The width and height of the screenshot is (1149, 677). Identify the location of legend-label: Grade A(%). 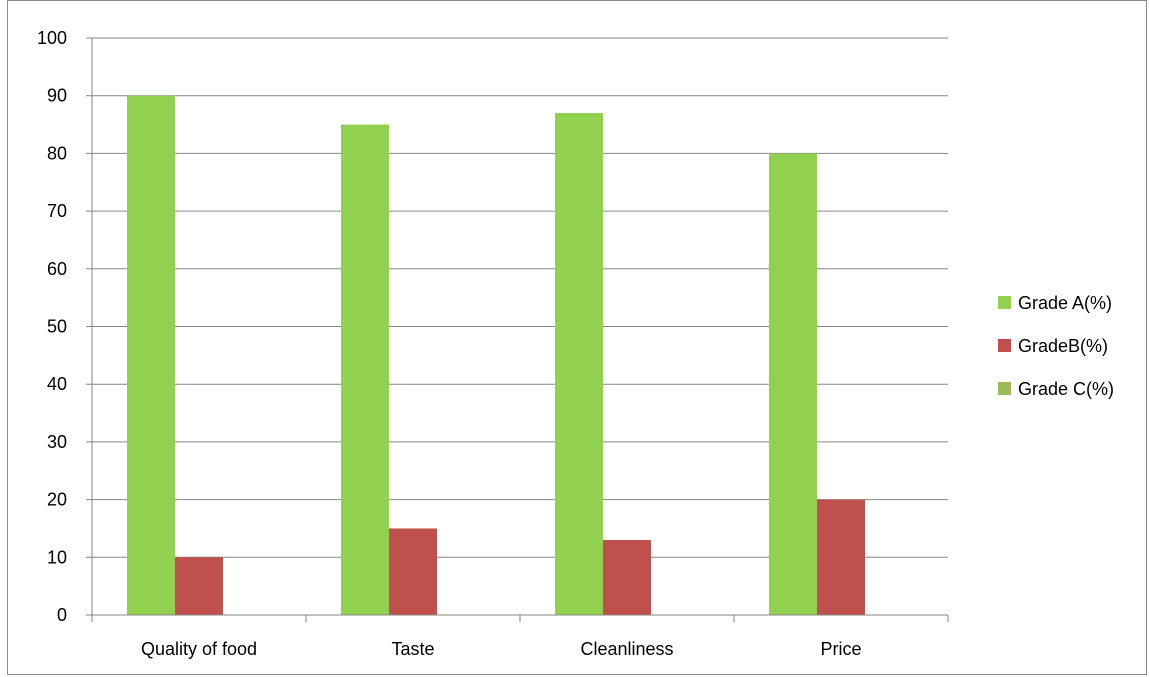
(1065, 303).